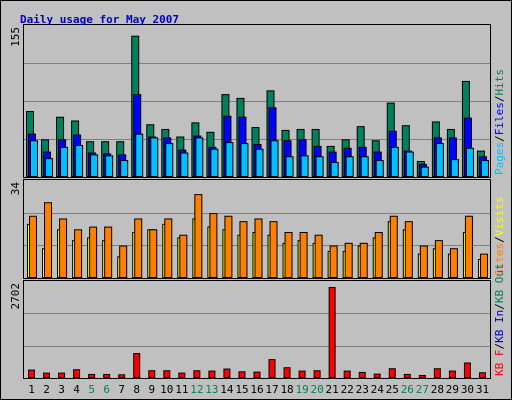  Describe the element at coordinates (181, 389) in the screenshot. I see `day-label-11: 11` at that location.